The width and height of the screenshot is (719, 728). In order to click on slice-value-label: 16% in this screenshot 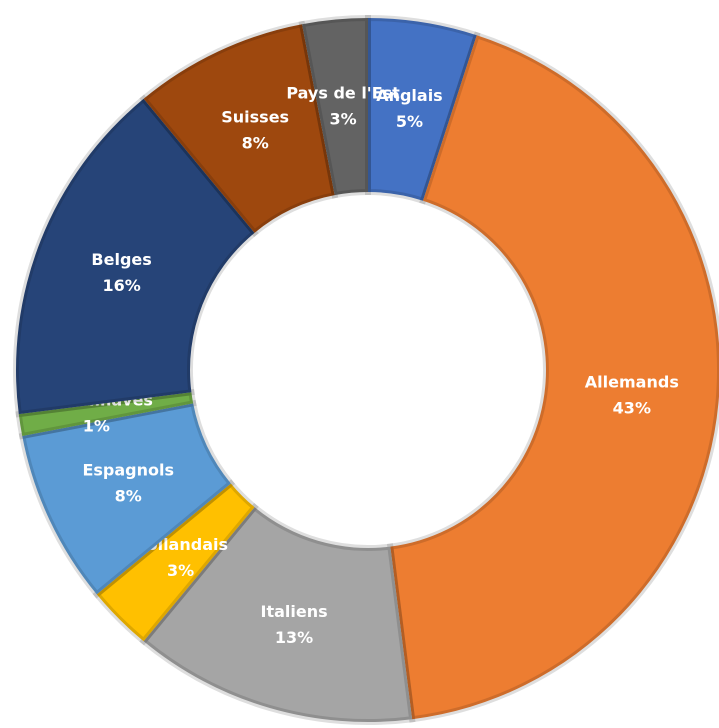, I will do `click(121, 285)`.